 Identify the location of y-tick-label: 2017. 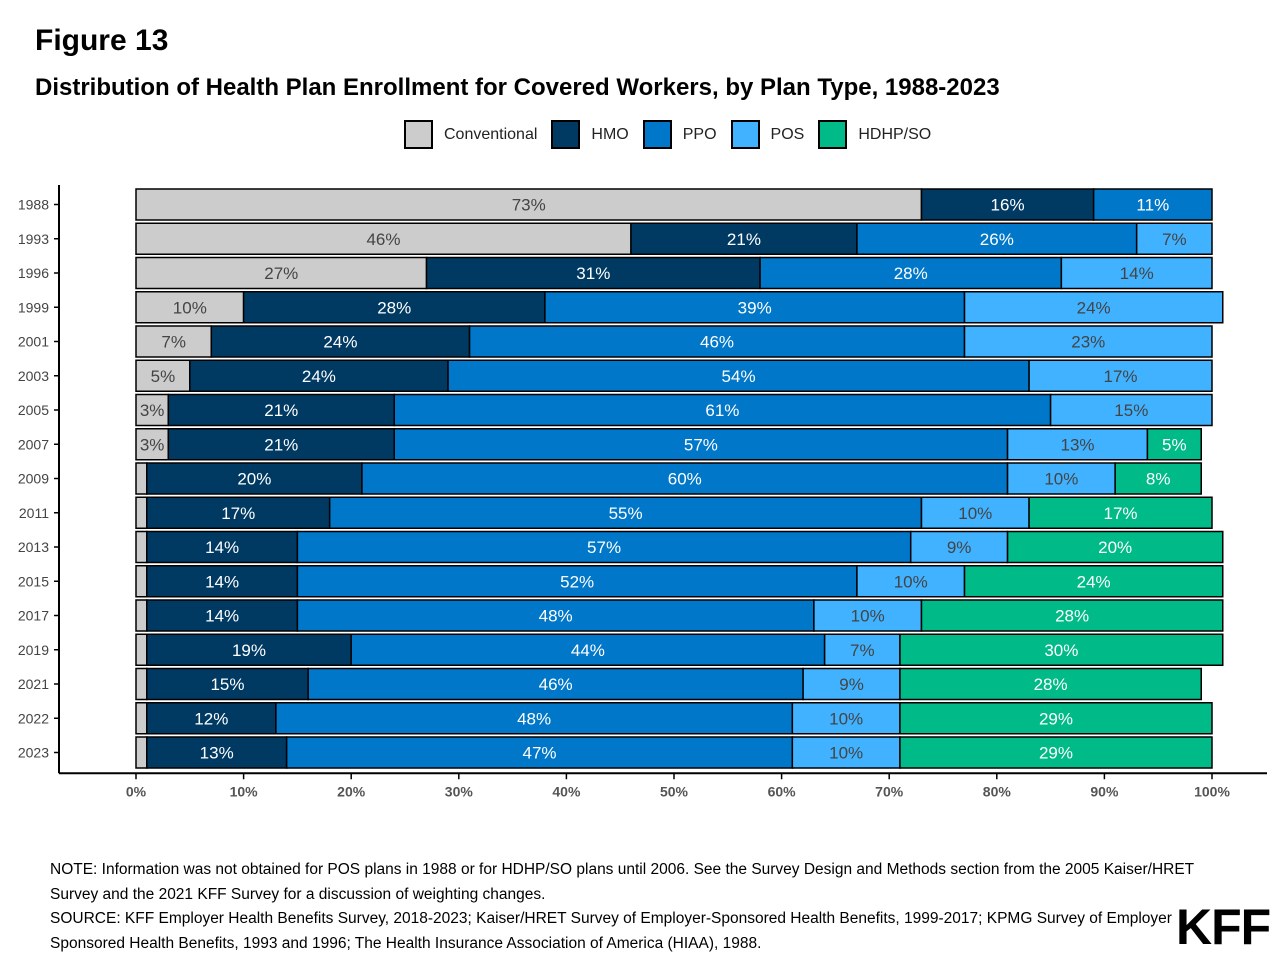
(33, 616).